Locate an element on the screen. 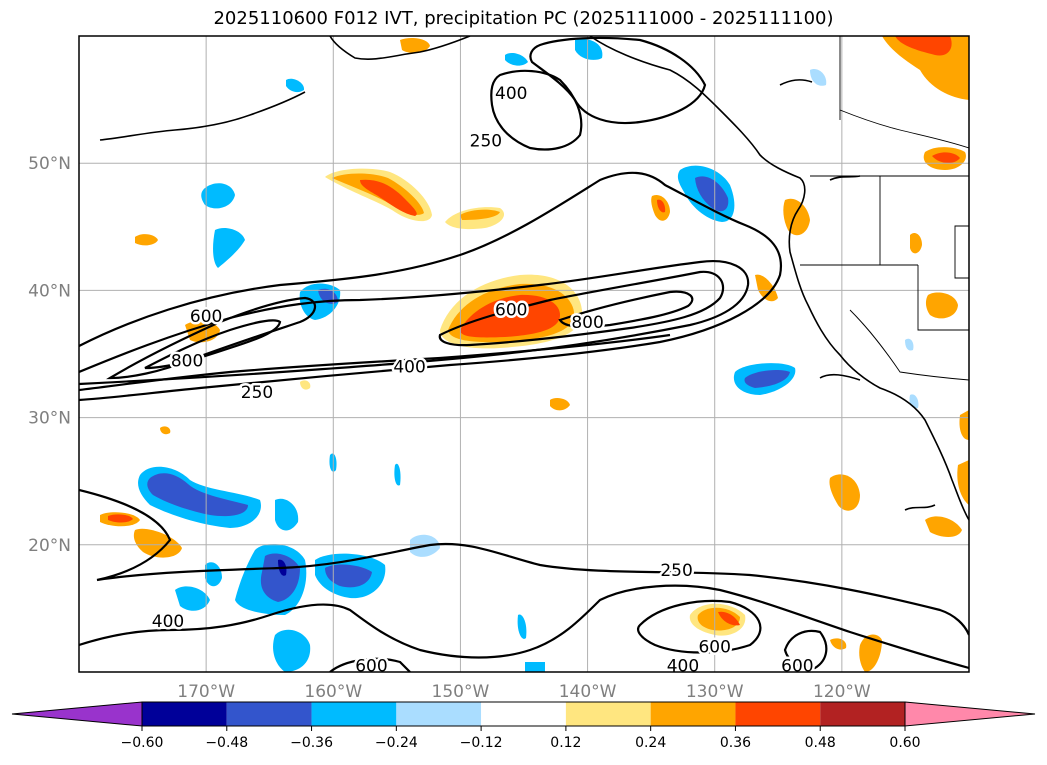 This screenshot has width=1047, height=765. colorbar-tick-label: −0.24 is located at coordinates (396, 743).